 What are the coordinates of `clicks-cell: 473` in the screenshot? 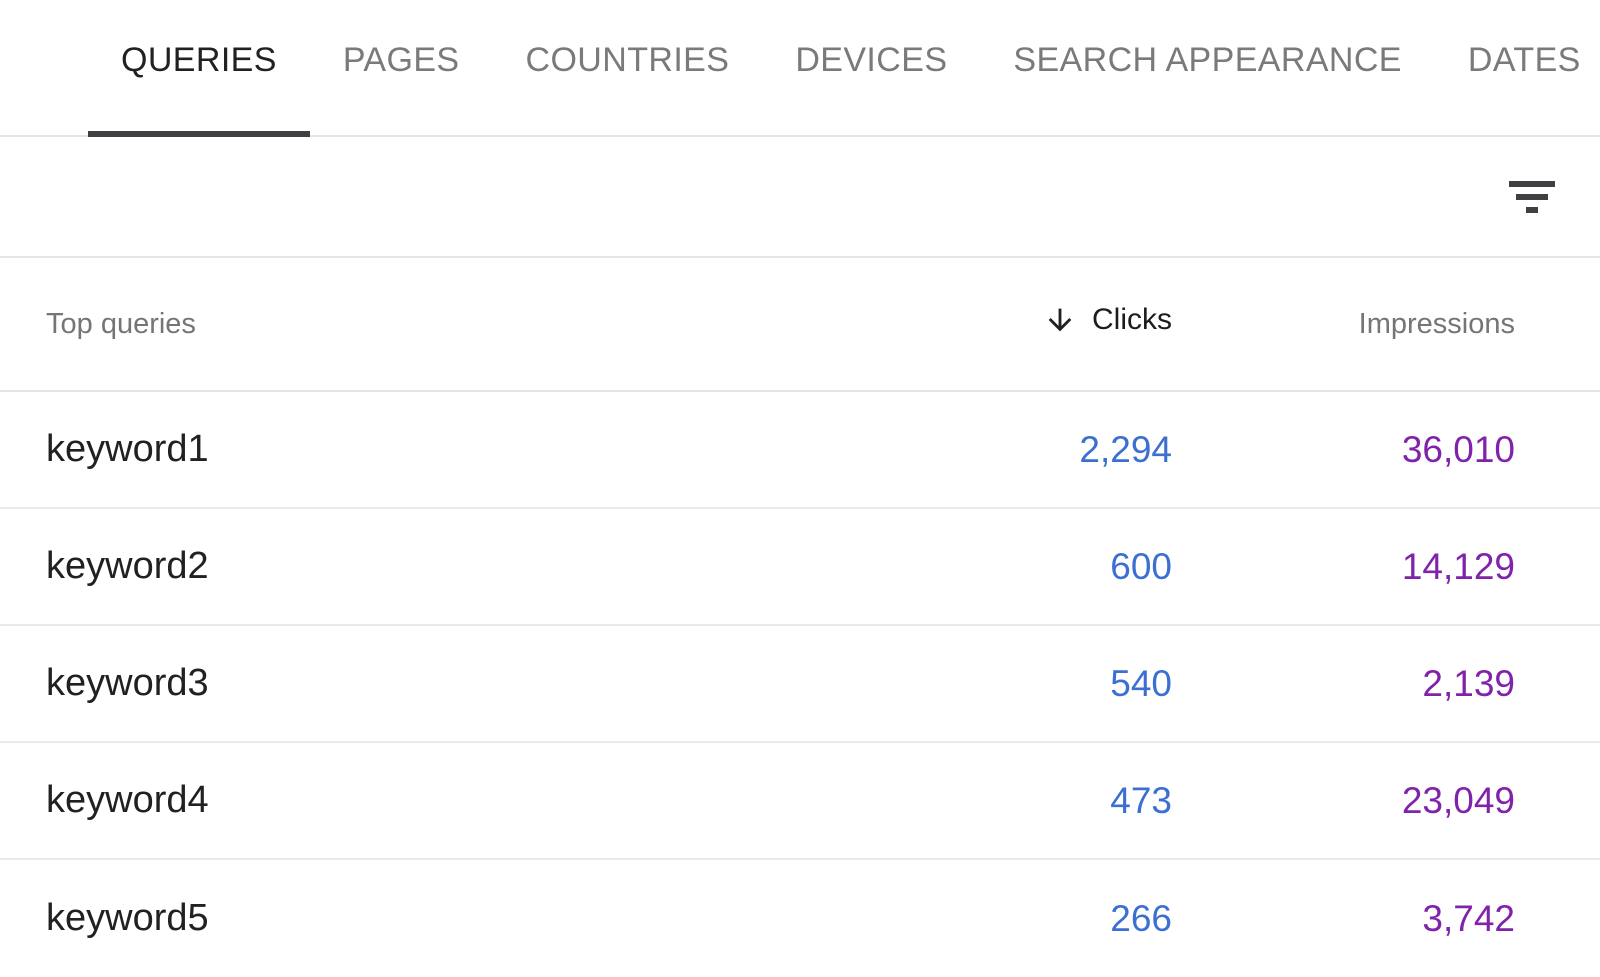 It's located at (1141, 800).